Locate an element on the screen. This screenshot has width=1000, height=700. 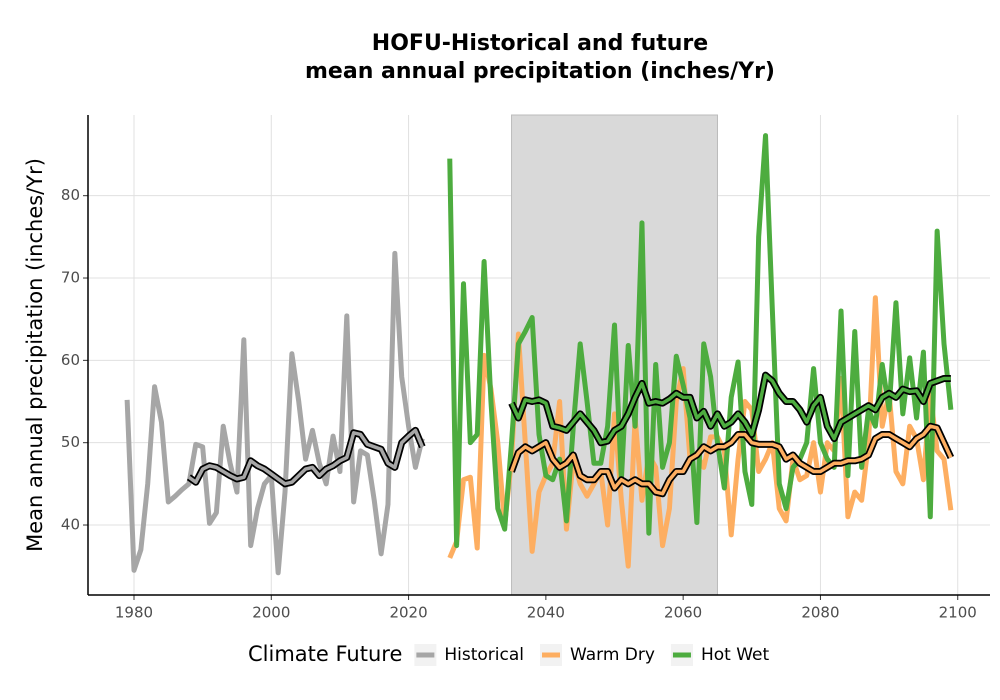
y-axis-label: Mean annual precipitation (inches/Yr) is located at coordinates (35, 355).